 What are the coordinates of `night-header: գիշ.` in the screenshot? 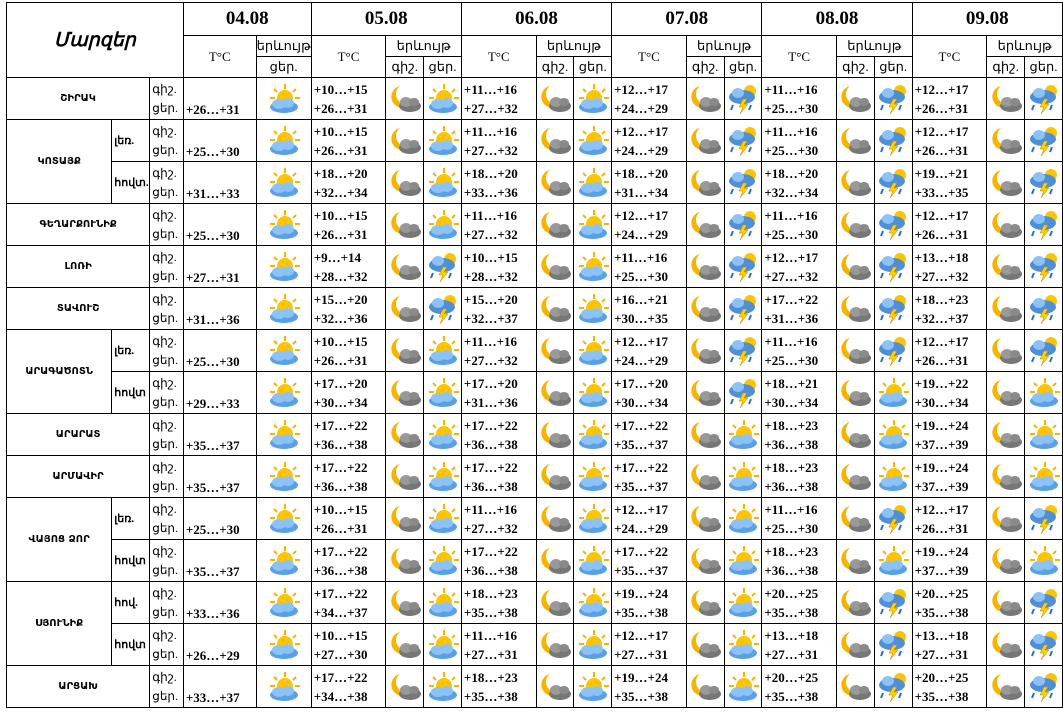 It's located at (405, 67).